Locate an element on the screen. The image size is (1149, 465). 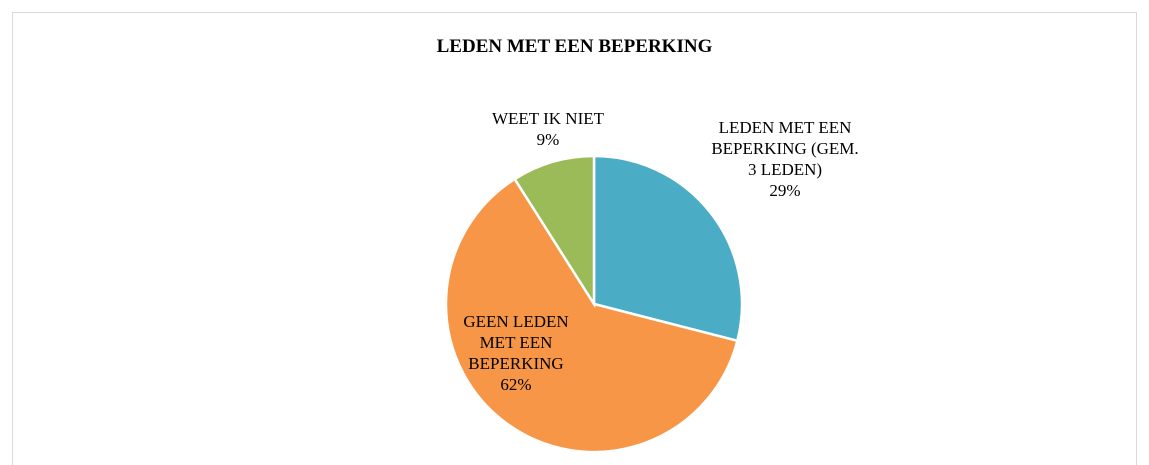
chart-title: LEDEN MET EEN BEPERKING is located at coordinates (574, 46).